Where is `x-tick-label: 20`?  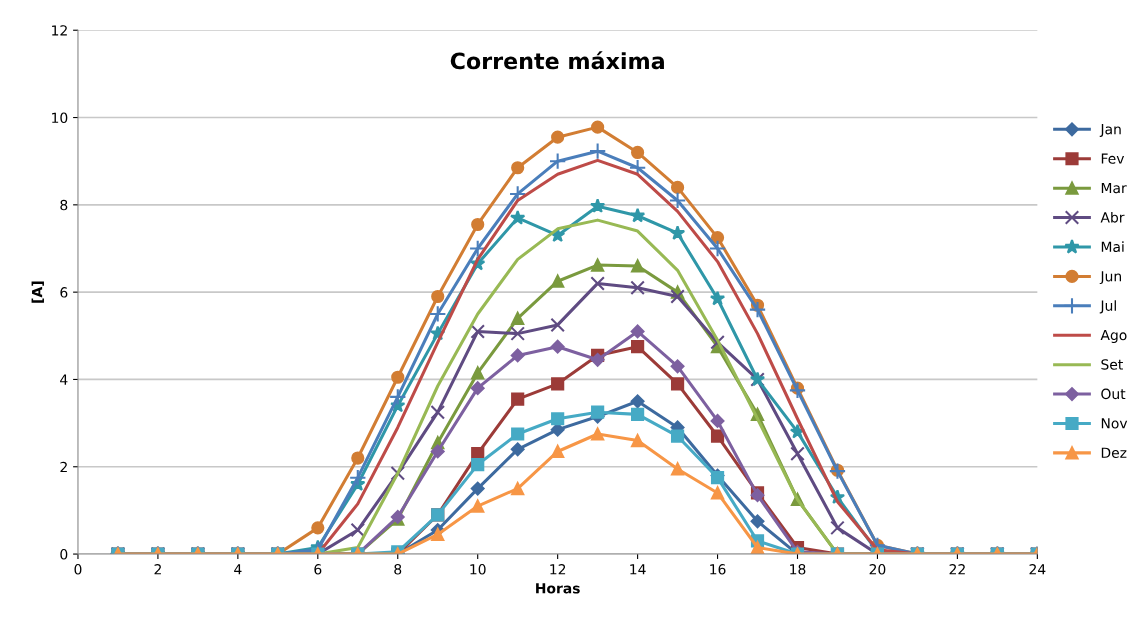 x-tick-label: 20 is located at coordinates (877, 569).